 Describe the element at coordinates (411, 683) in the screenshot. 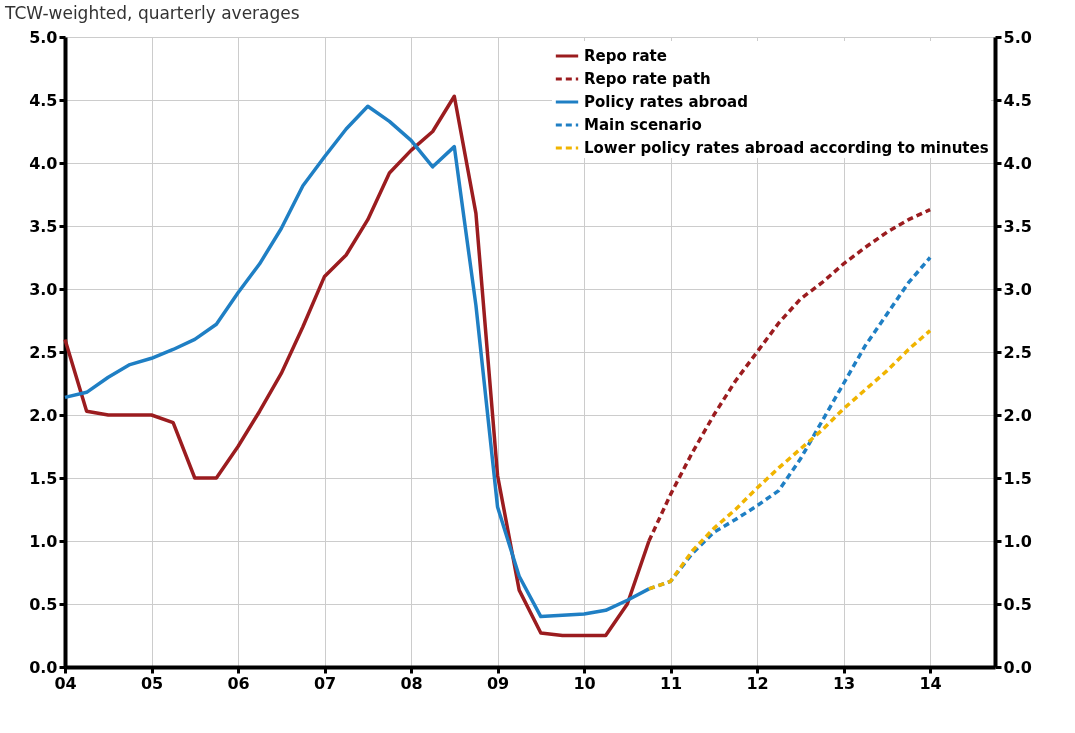

I see `x-tick-label: 08` at that location.